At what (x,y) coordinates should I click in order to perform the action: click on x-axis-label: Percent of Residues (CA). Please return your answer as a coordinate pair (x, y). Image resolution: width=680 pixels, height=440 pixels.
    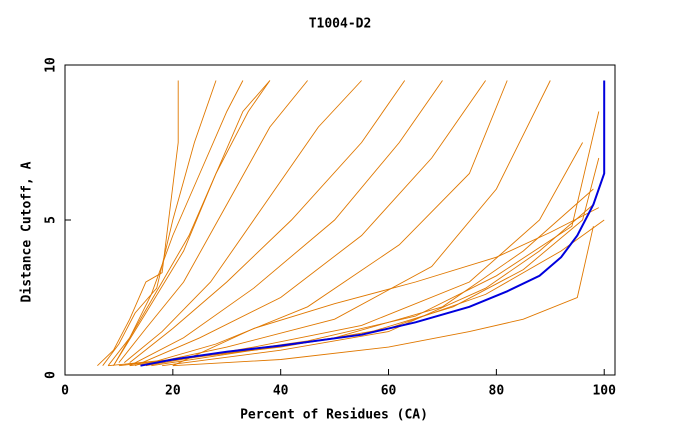
    Looking at the image, I should click on (334, 415).